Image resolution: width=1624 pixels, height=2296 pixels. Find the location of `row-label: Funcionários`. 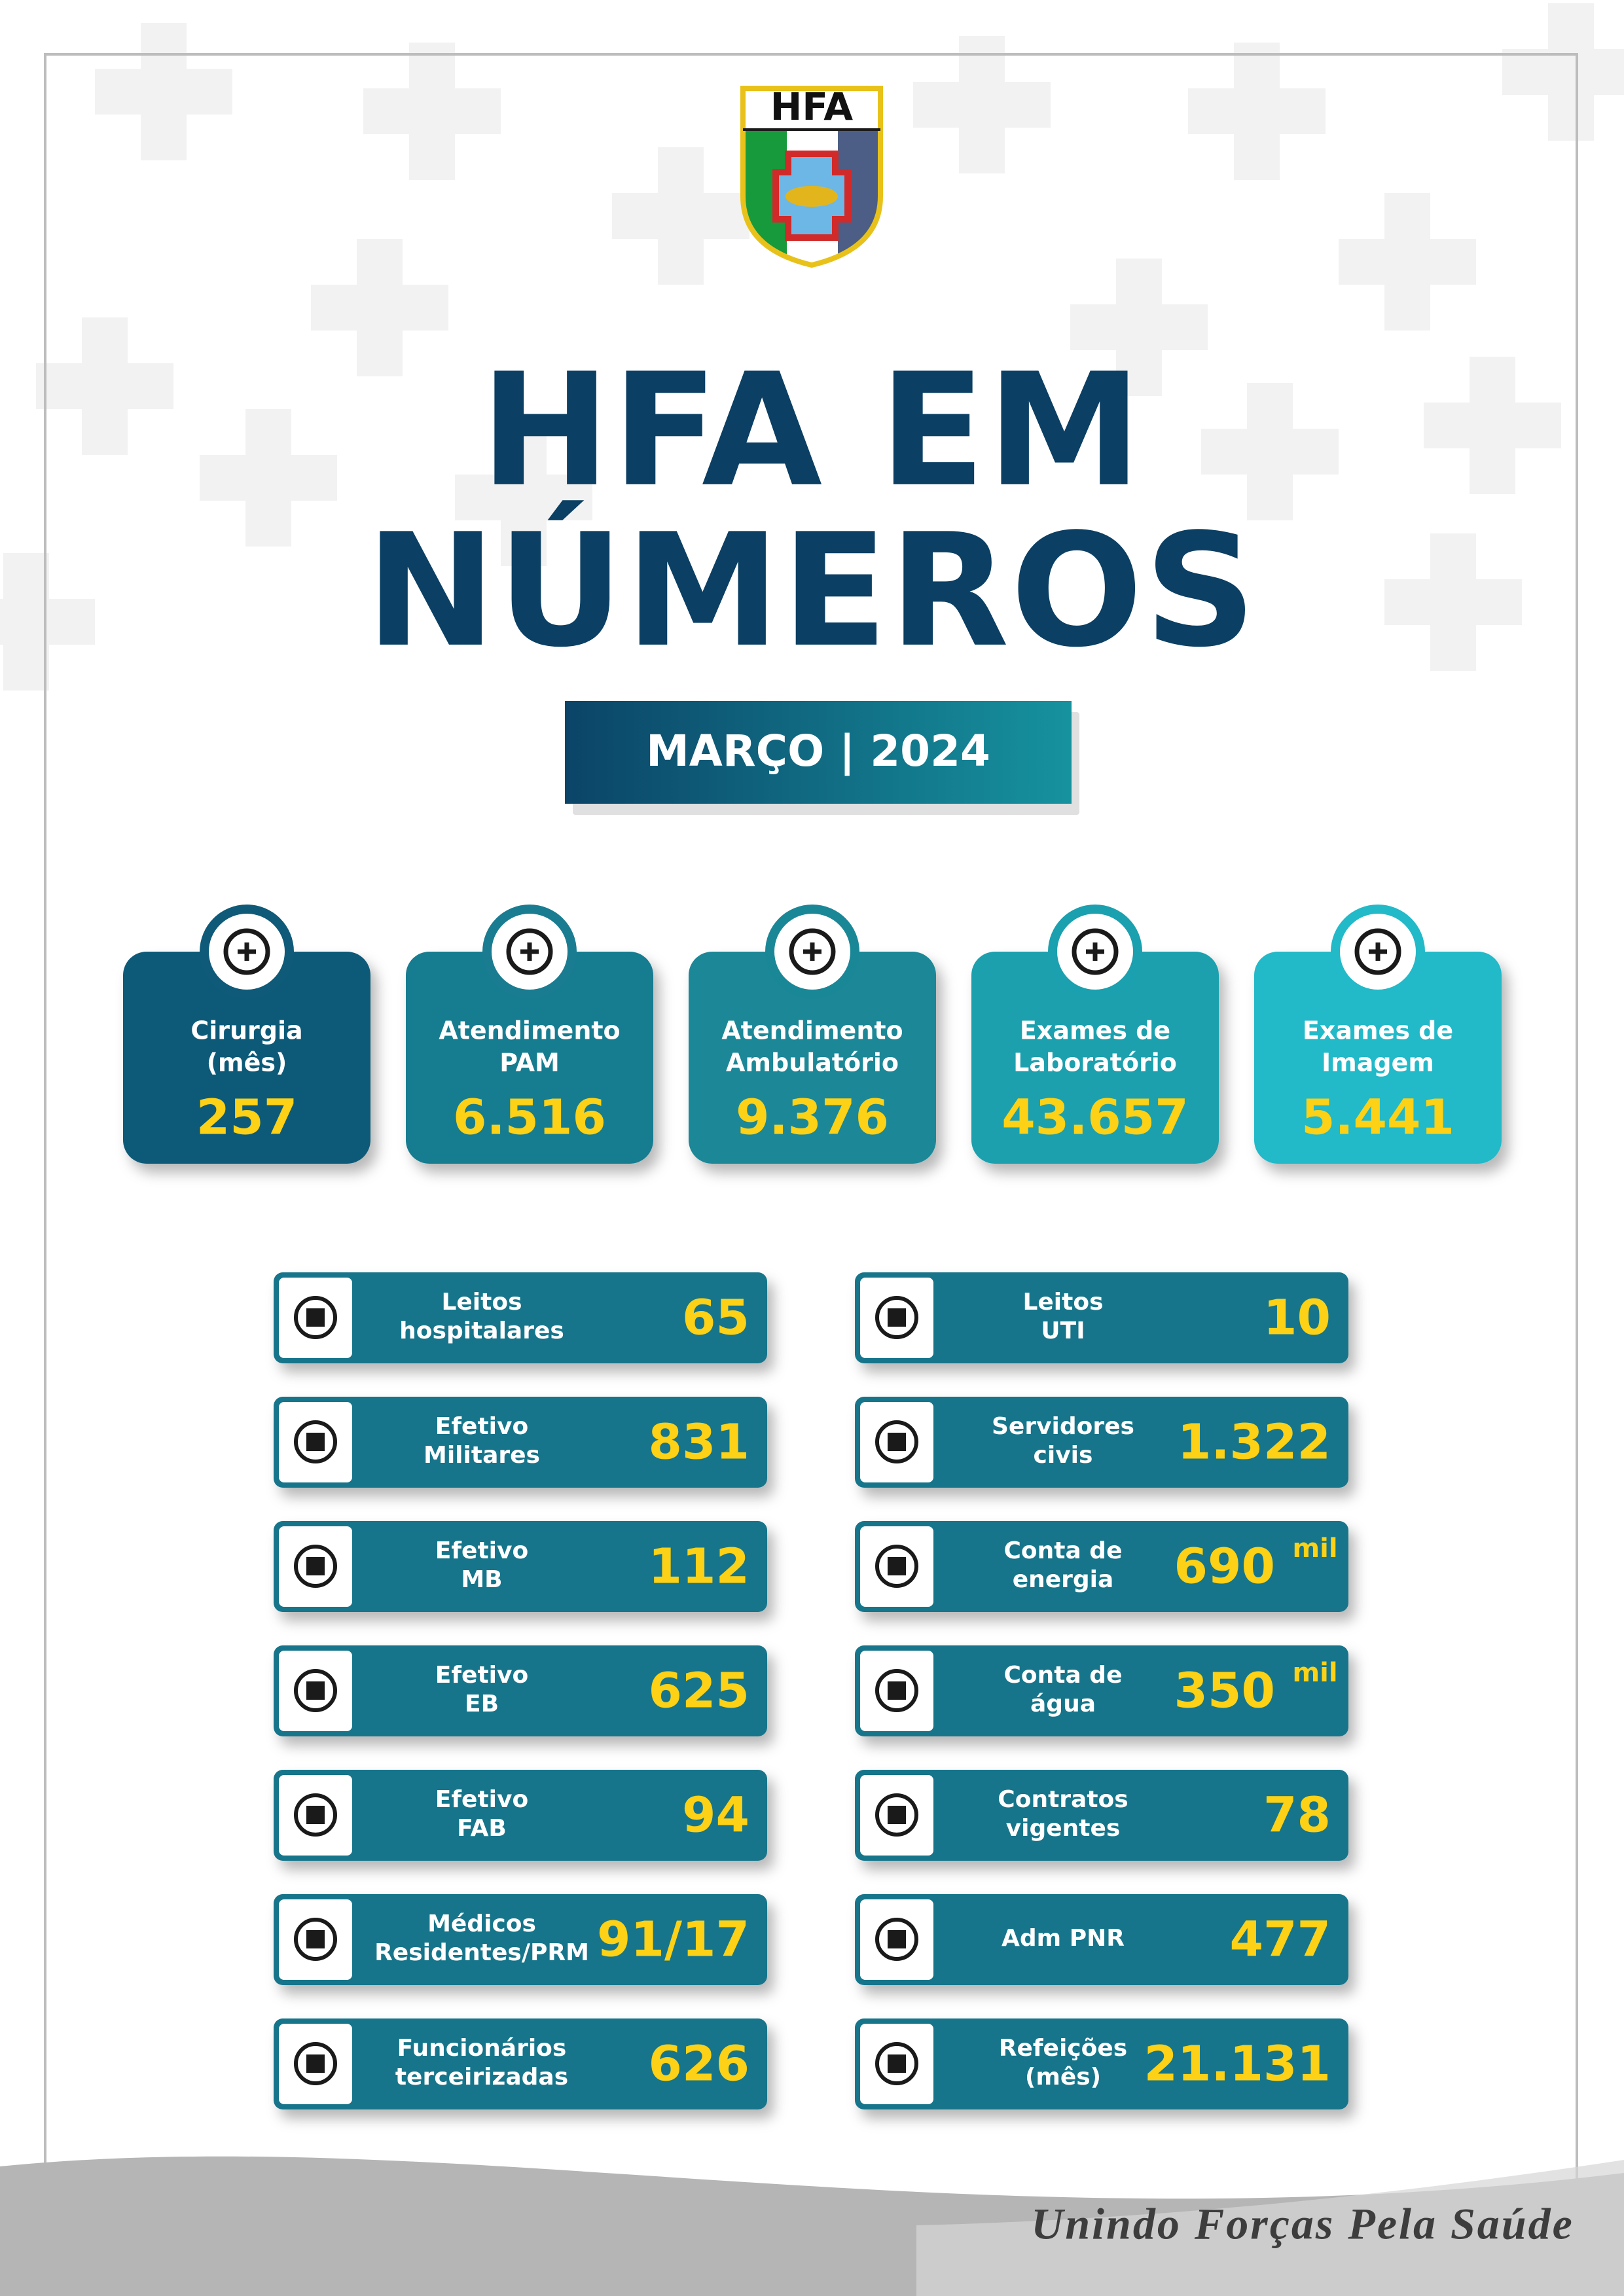

row-label: Funcionários is located at coordinates (482, 2048).